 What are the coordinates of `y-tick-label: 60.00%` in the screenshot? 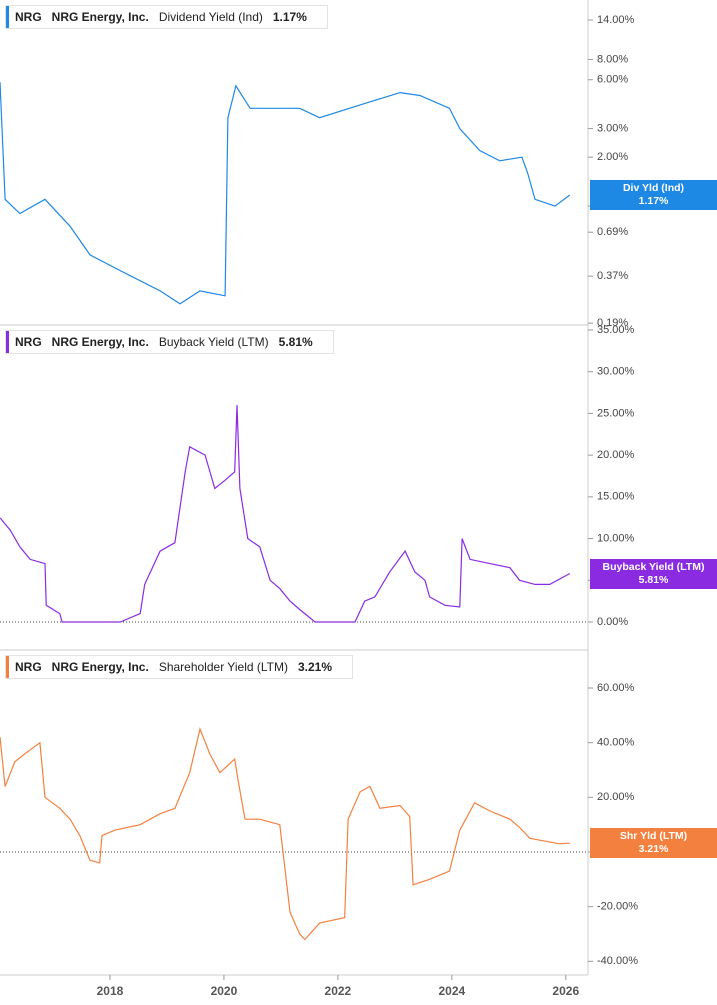 It's located at (616, 688).